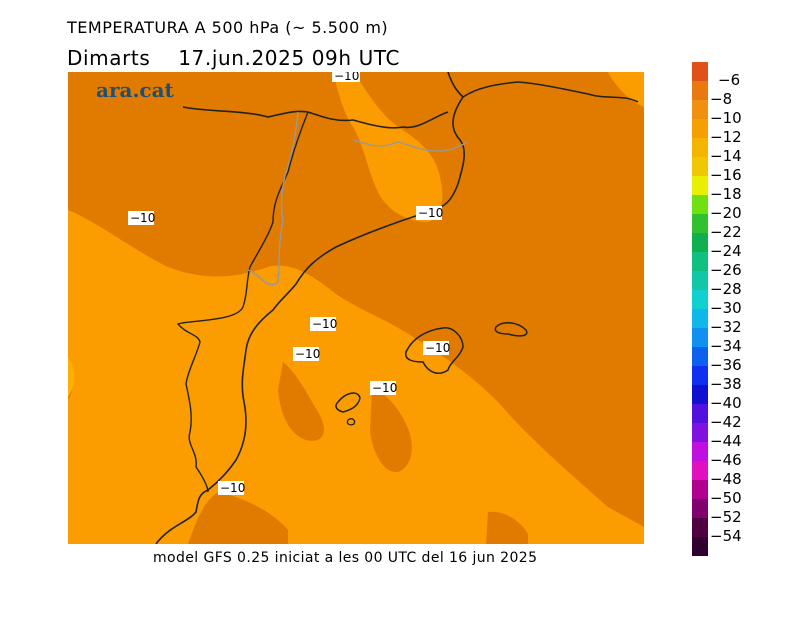  Describe the element at coordinates (726, 460) in the screenshot. I see `legend-label: −46` at that location.